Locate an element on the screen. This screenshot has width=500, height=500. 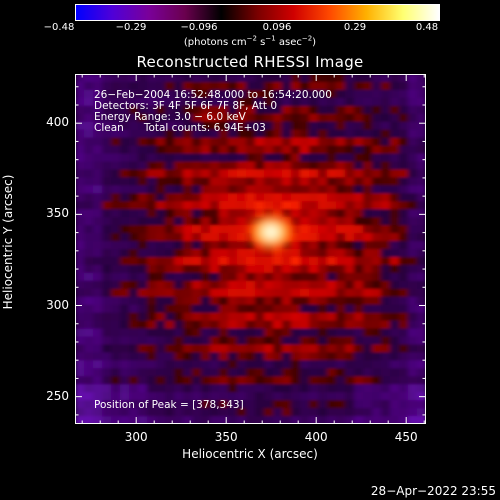
y-tick-label: 300 is located at coordinates (57, 304).